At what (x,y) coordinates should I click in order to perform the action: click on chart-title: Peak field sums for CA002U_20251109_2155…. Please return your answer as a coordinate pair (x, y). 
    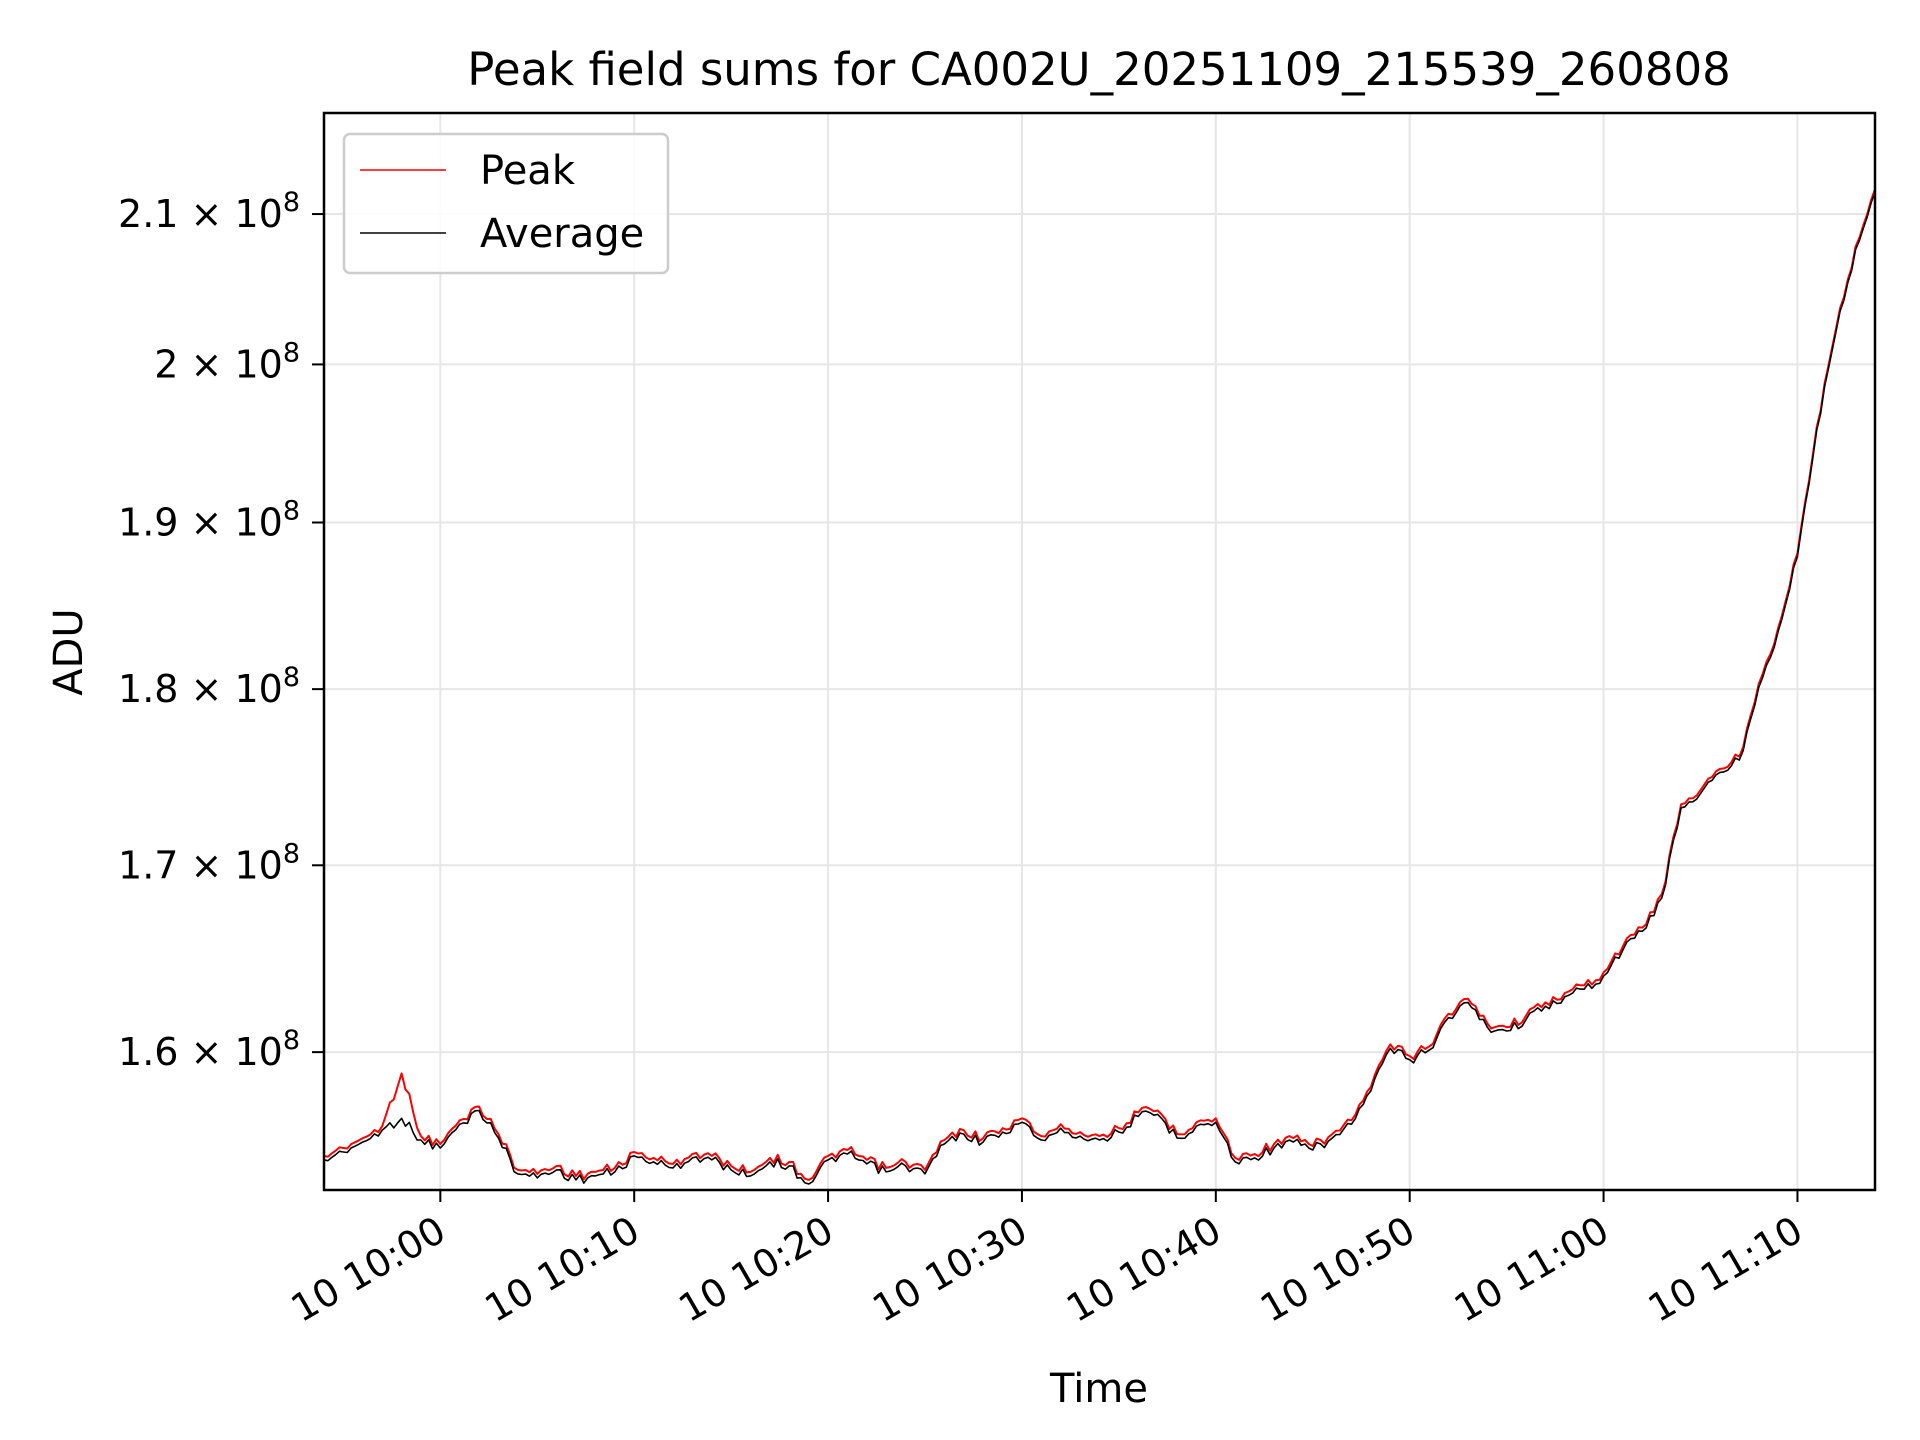
    Looking at the image, I should click on (1098, 69).